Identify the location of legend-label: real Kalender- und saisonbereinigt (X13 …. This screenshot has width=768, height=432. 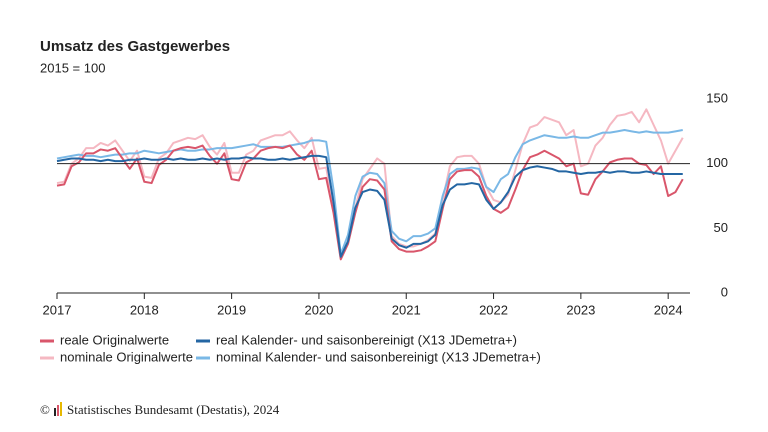
(366, 339).